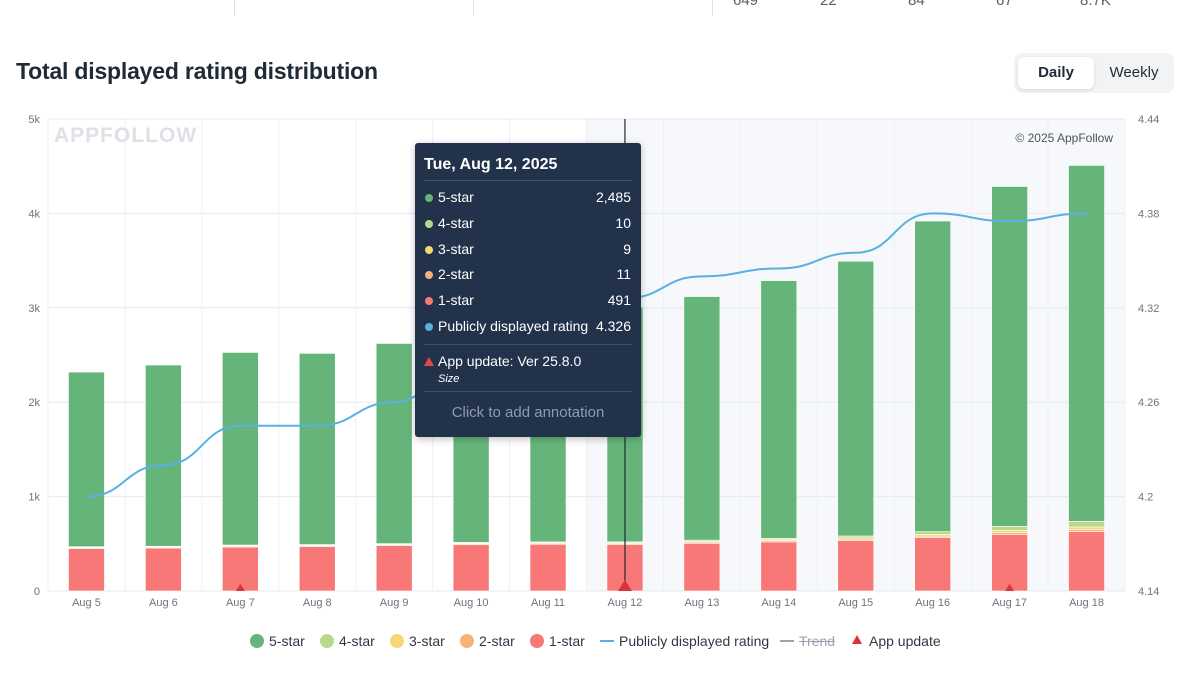  I want to click on weekly-toggle-button: Weekly, so click(1134, 72).